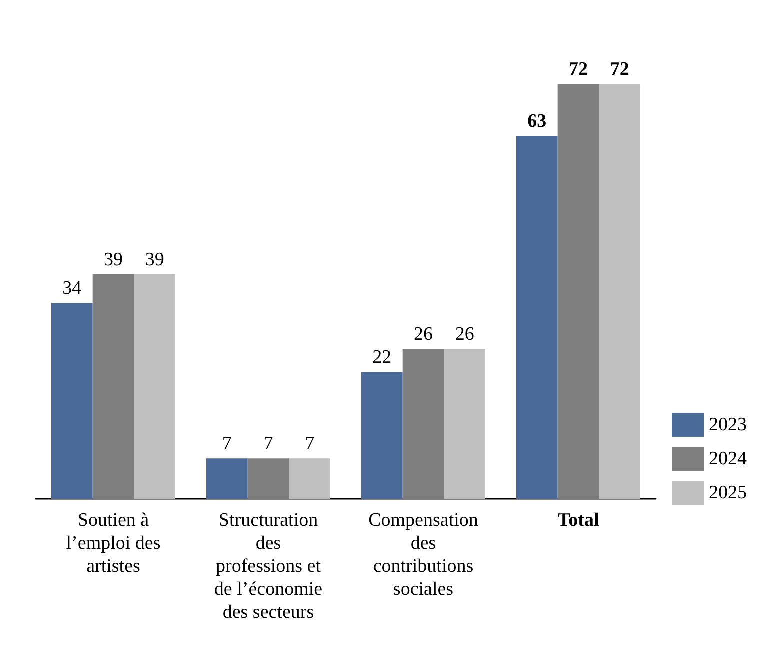 The height and width of the screenshot is (646, 764). What do you see at coordinates (728, 425) in the screenshot?
I see `legend-label: 2023` at bounding box center [728, 425].